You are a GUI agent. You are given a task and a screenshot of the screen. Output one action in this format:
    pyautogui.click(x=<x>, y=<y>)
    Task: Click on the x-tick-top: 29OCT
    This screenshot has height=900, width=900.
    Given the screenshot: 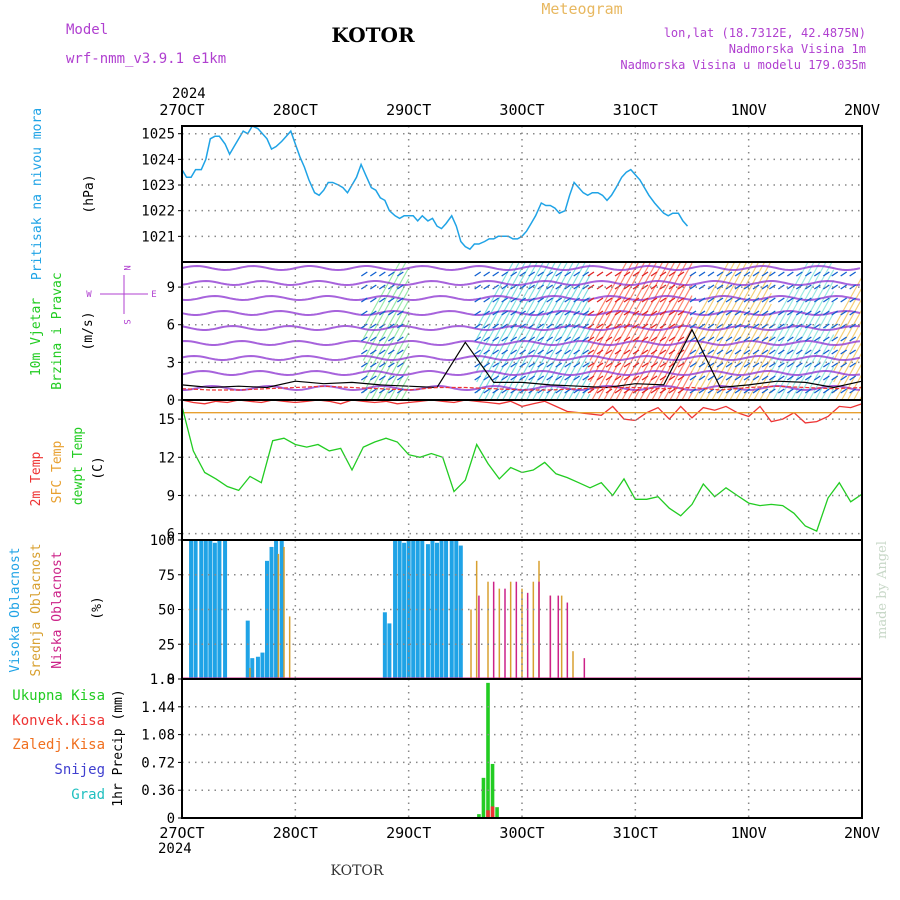 What is the action you would take?
    pyautogui.click(x=408, y=110)
    